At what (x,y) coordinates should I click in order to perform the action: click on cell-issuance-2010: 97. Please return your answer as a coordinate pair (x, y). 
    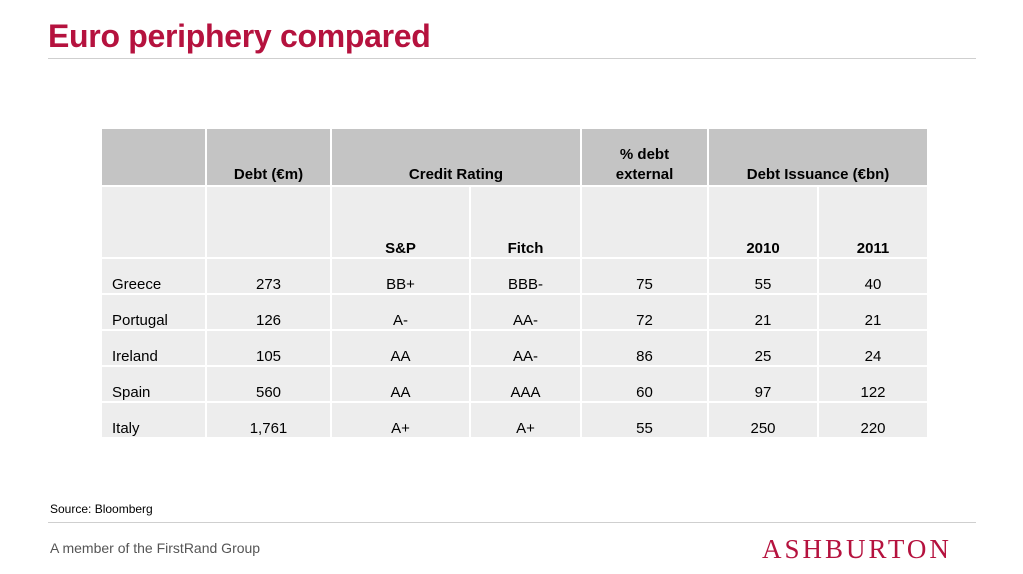
    Looking at the image, I should click on (764, 384).